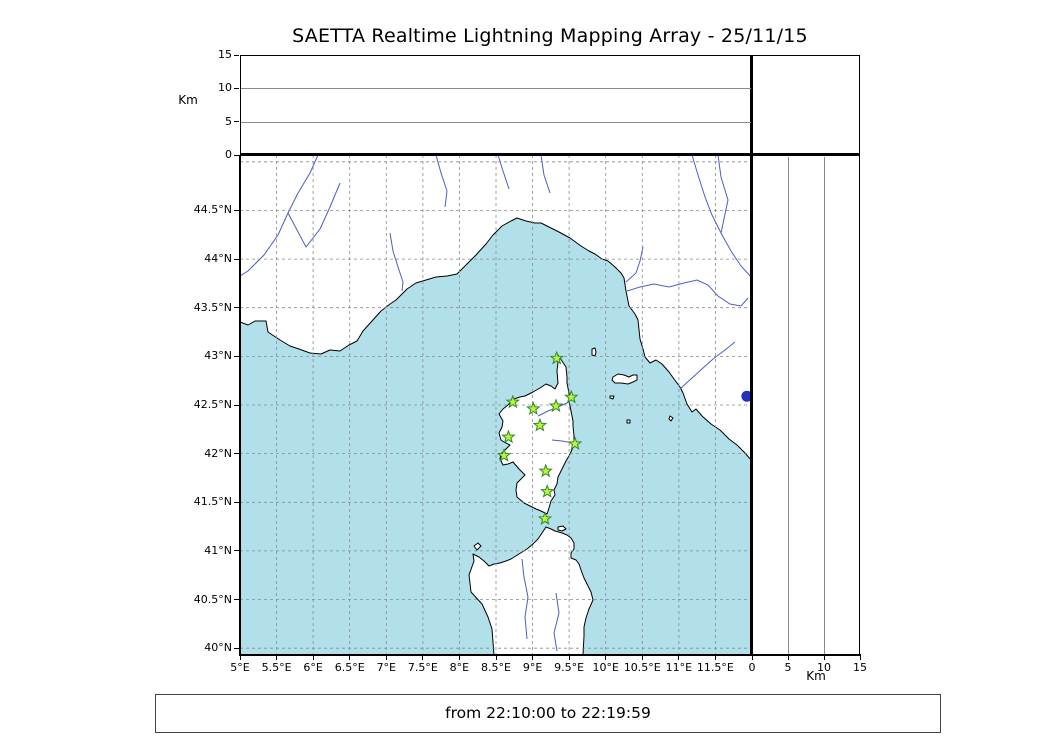 The image size is (1050, 750). Describe the element at coordinates (240, 405) in the screenshot. I see `frame-map-left-edge` at that location.